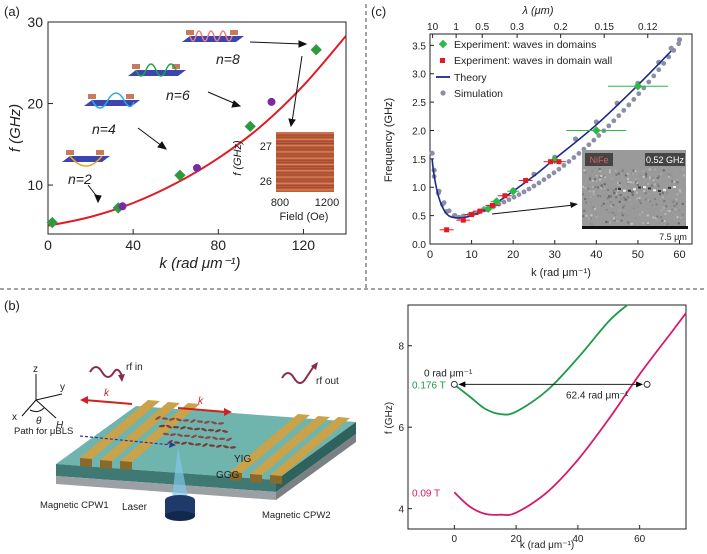 The height and width of the screenshot is (554, 707). I want to click on c-ytick-label-3.5: 3.5, so click(419, 46).